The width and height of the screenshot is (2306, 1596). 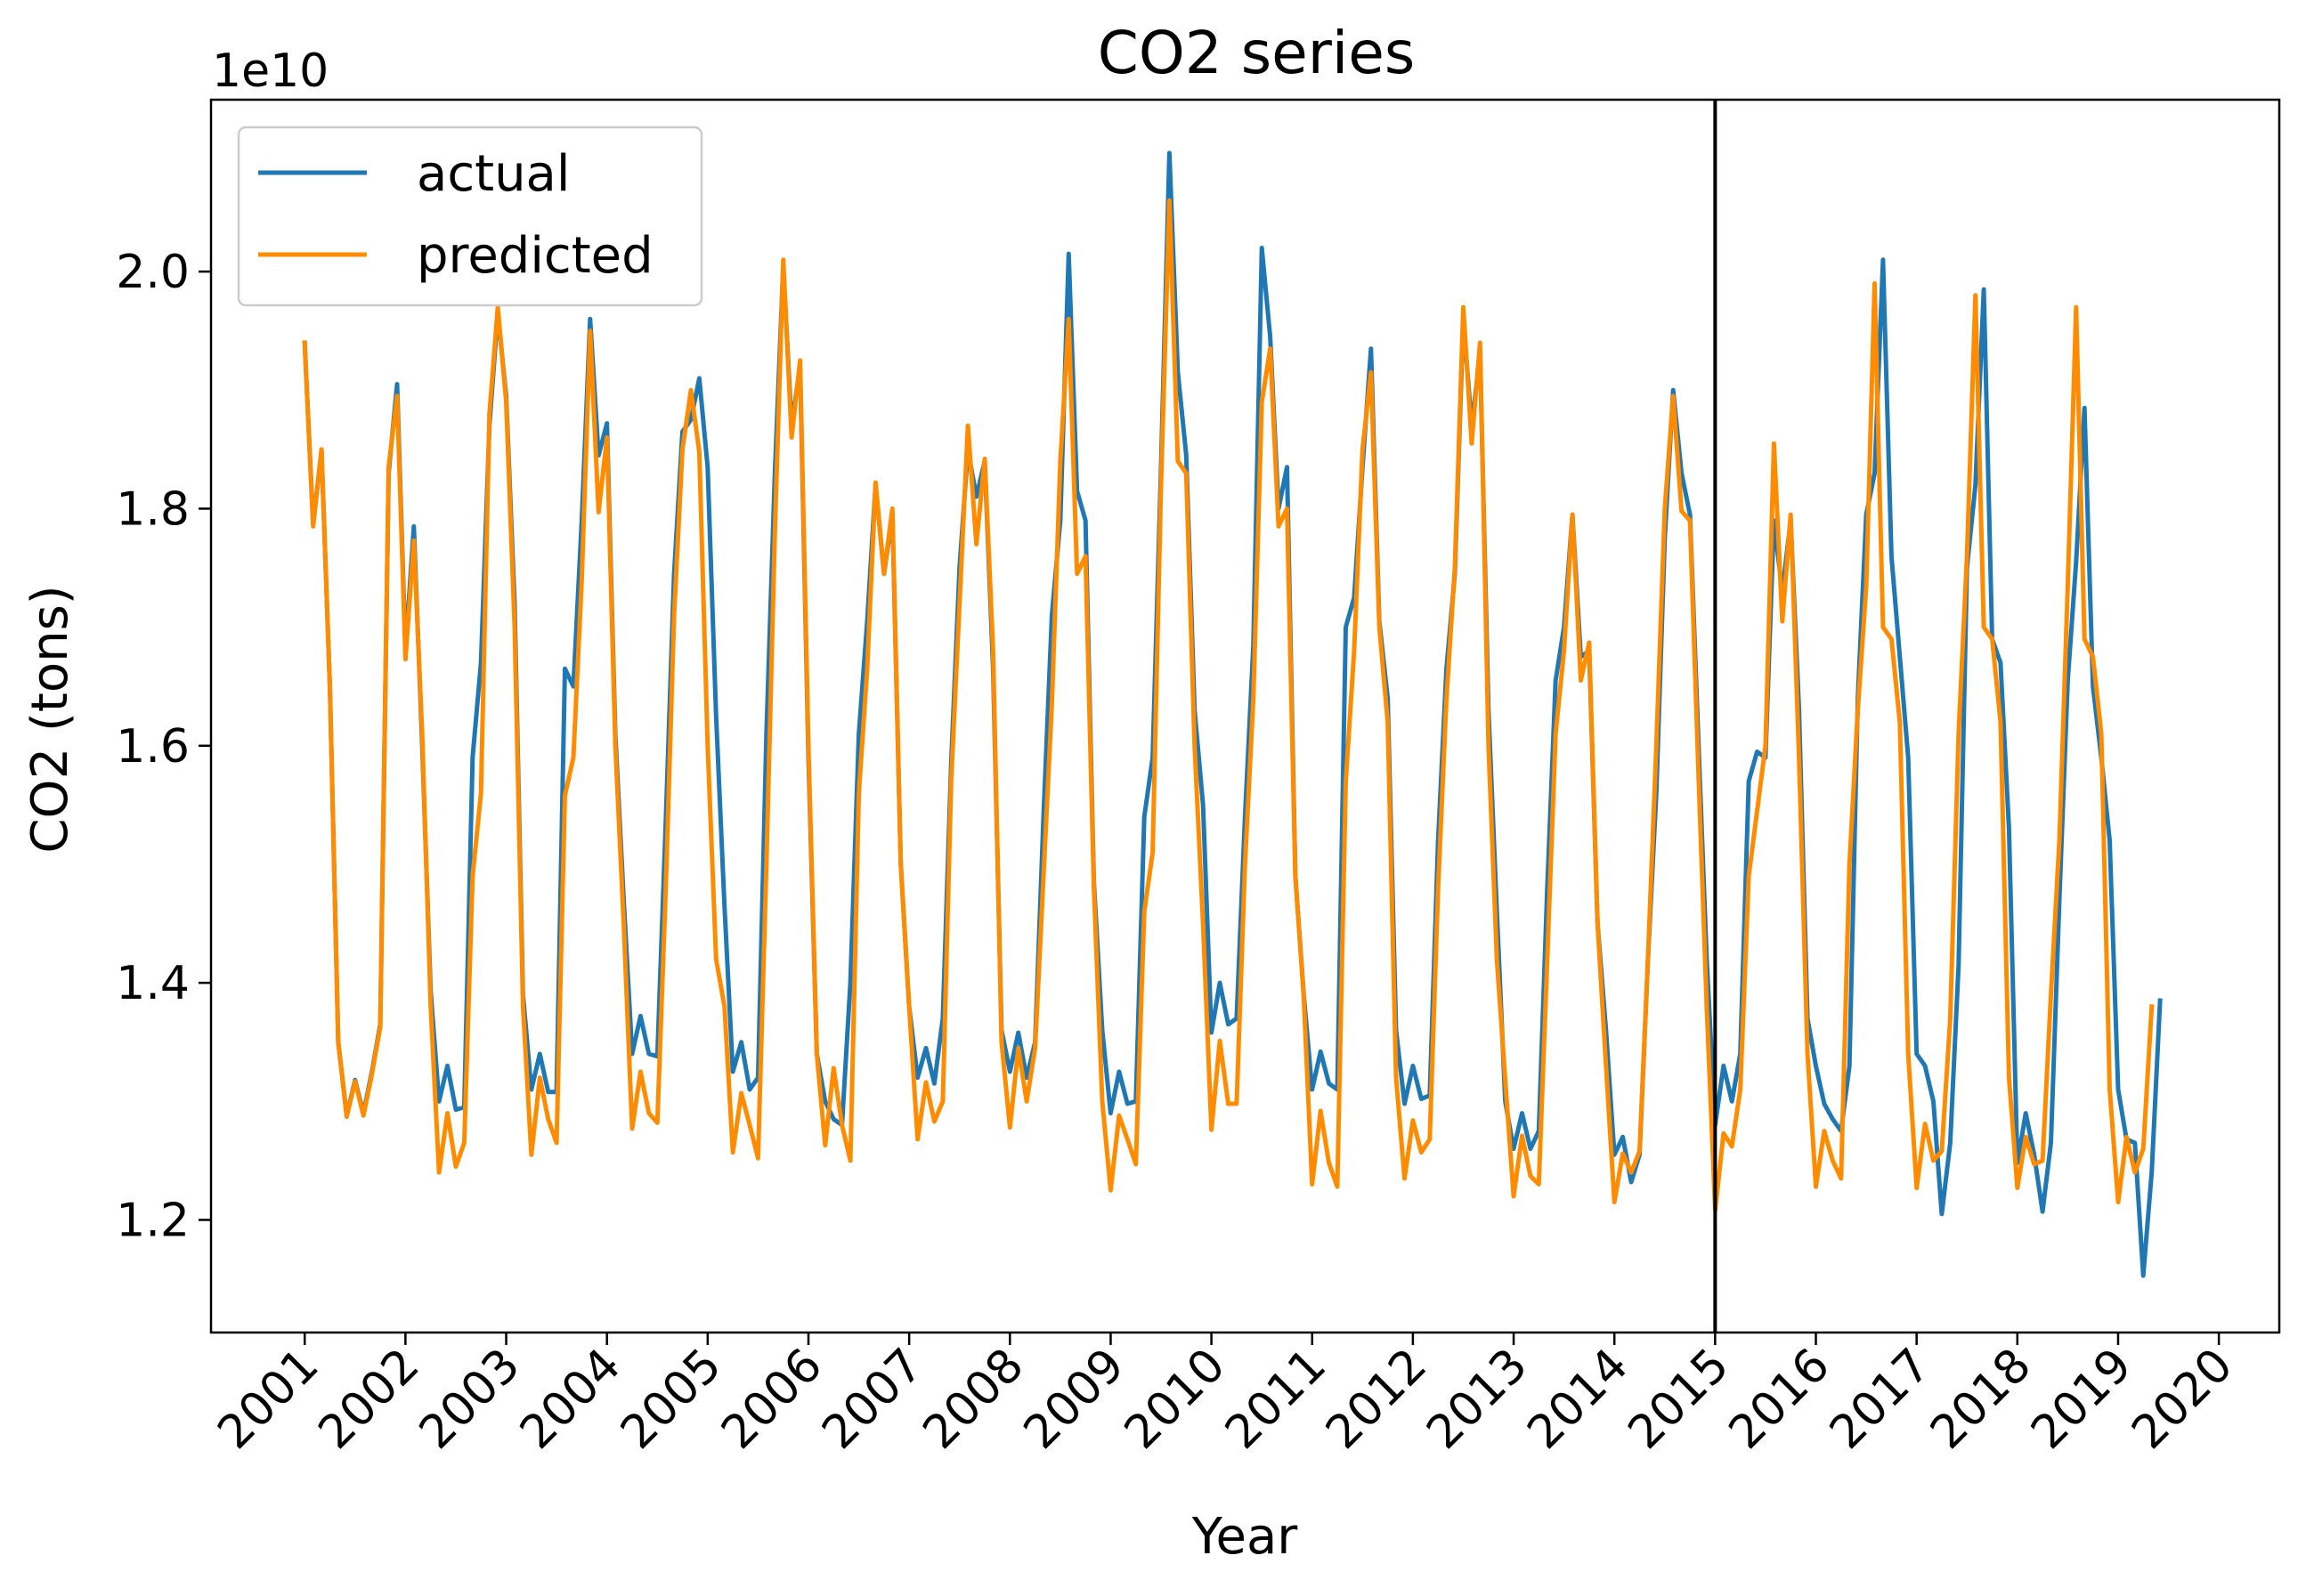 I want to click on legend-label-predicted: predicted, so click(x=536, y=256).